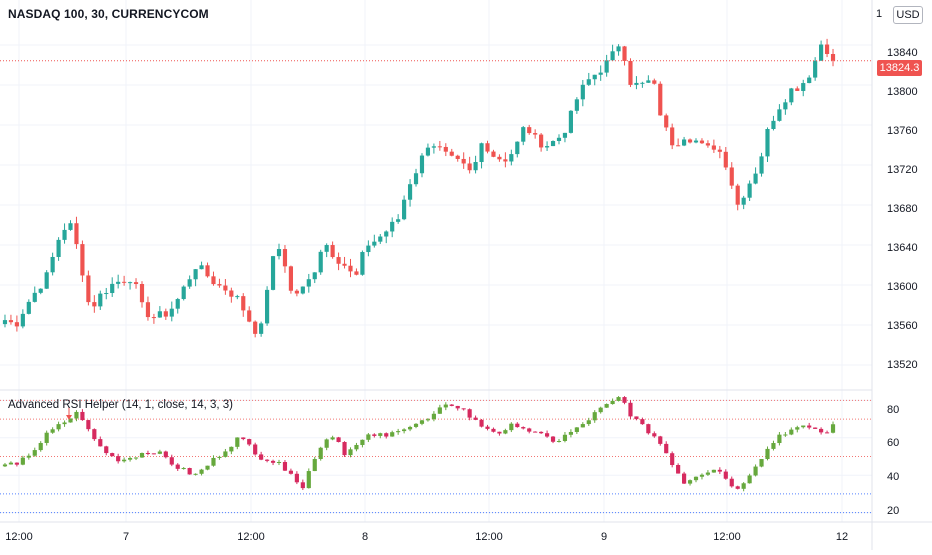 The image size is (932, 555). I want to click on price-tick: 13720, so click(902, 170).